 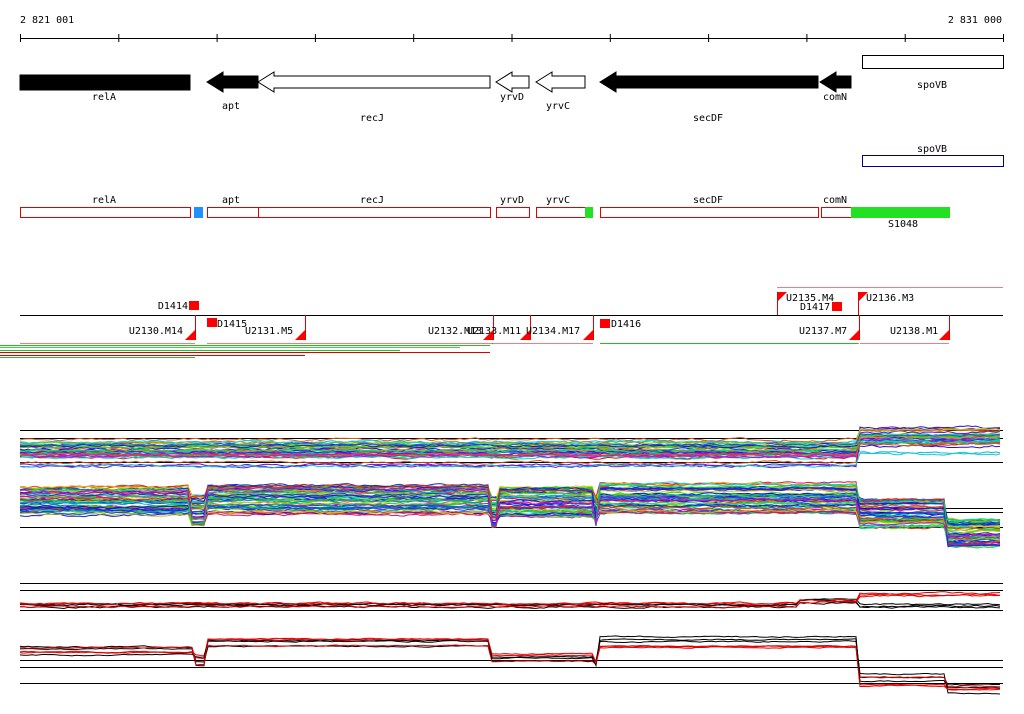 What do you see at coordinates (708, 200) in the screenshot?
I see `feature-label: secDF` at bounding box center [708, 200].